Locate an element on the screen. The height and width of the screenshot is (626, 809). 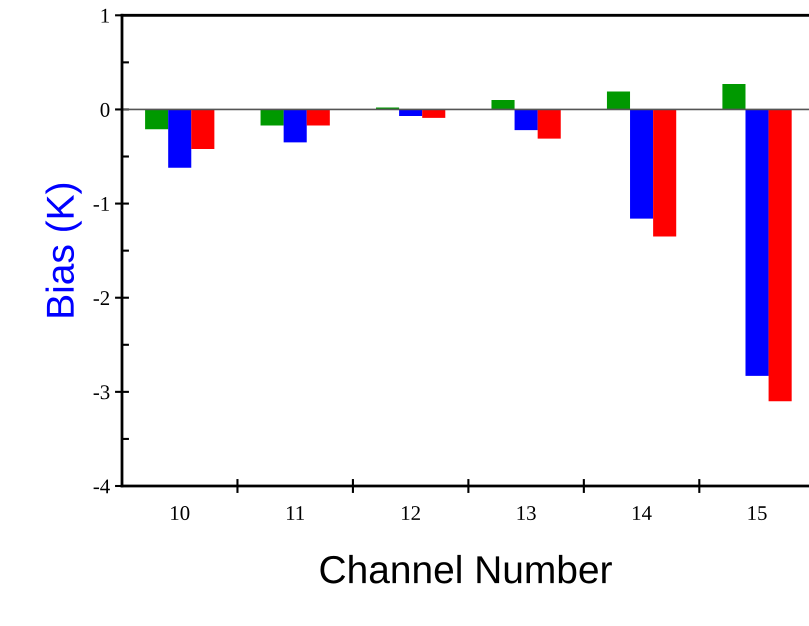
y-tick-label: 1 is located at coordinates (105, 15).